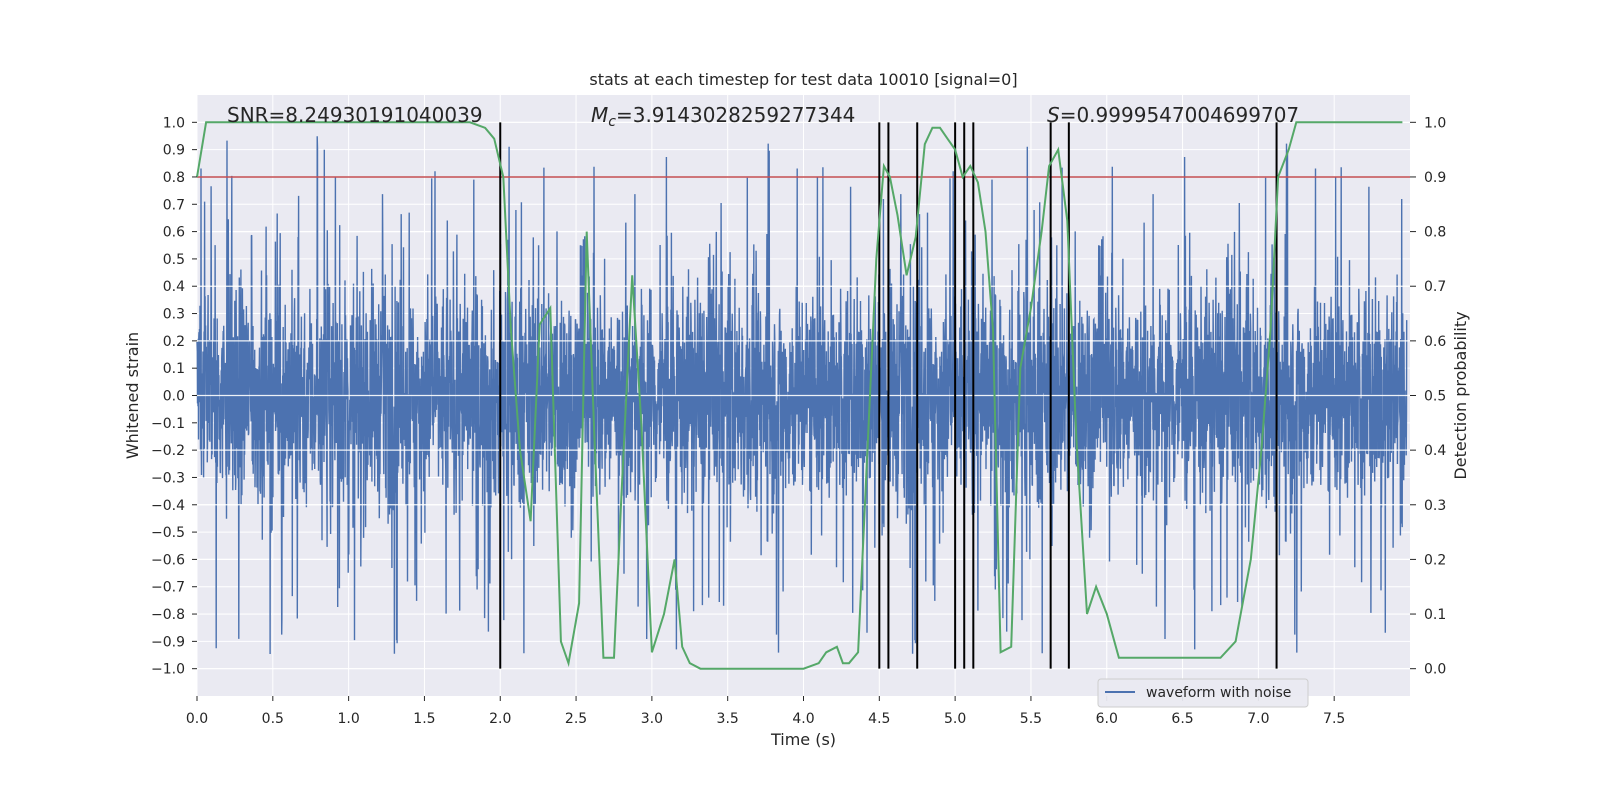  Describe the element at coordinates (1435, 123) in the screenshot. I see `y-right-tick-label: 1.0` at that location.